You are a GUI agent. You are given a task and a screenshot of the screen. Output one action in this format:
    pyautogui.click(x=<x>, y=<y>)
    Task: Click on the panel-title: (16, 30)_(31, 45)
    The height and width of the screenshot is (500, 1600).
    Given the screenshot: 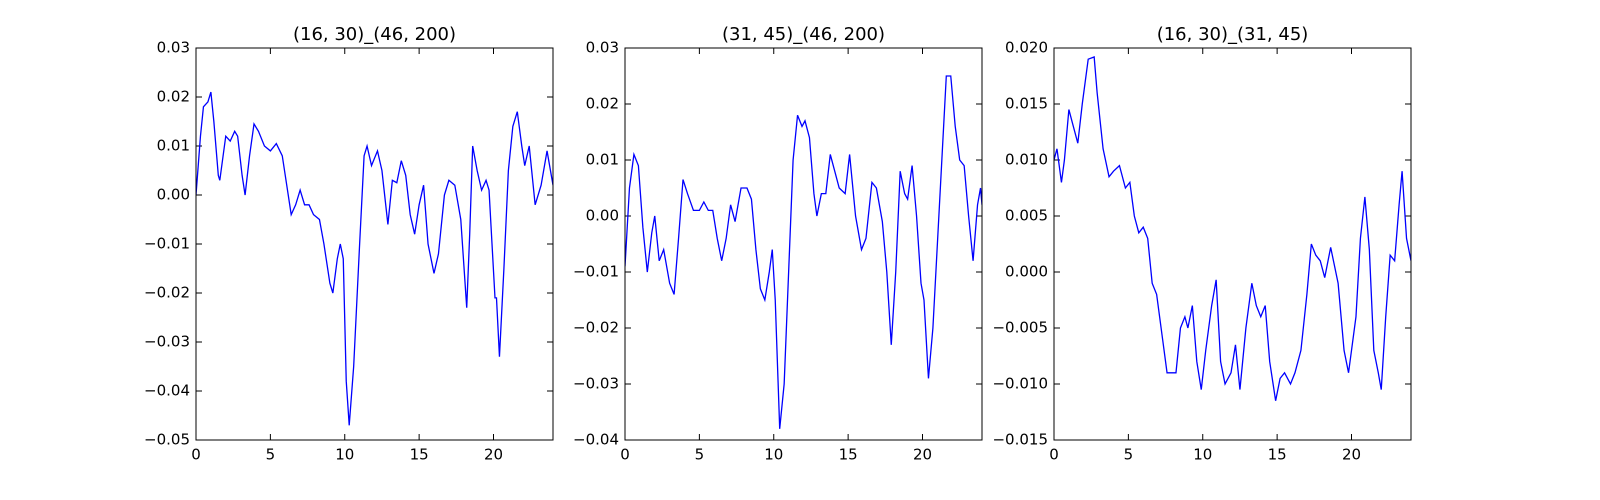 What is the action you would take?
    pyautogui.click(x=1233, y=34)
    